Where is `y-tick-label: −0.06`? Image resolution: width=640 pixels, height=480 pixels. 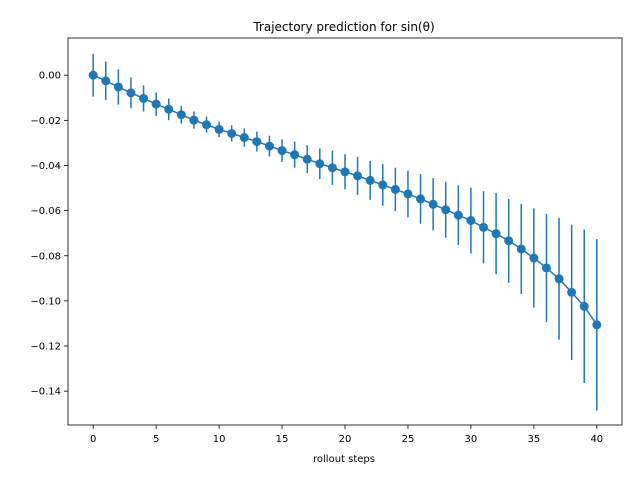
y-tick-label: −0.06 is located at coordinates (45, 211).